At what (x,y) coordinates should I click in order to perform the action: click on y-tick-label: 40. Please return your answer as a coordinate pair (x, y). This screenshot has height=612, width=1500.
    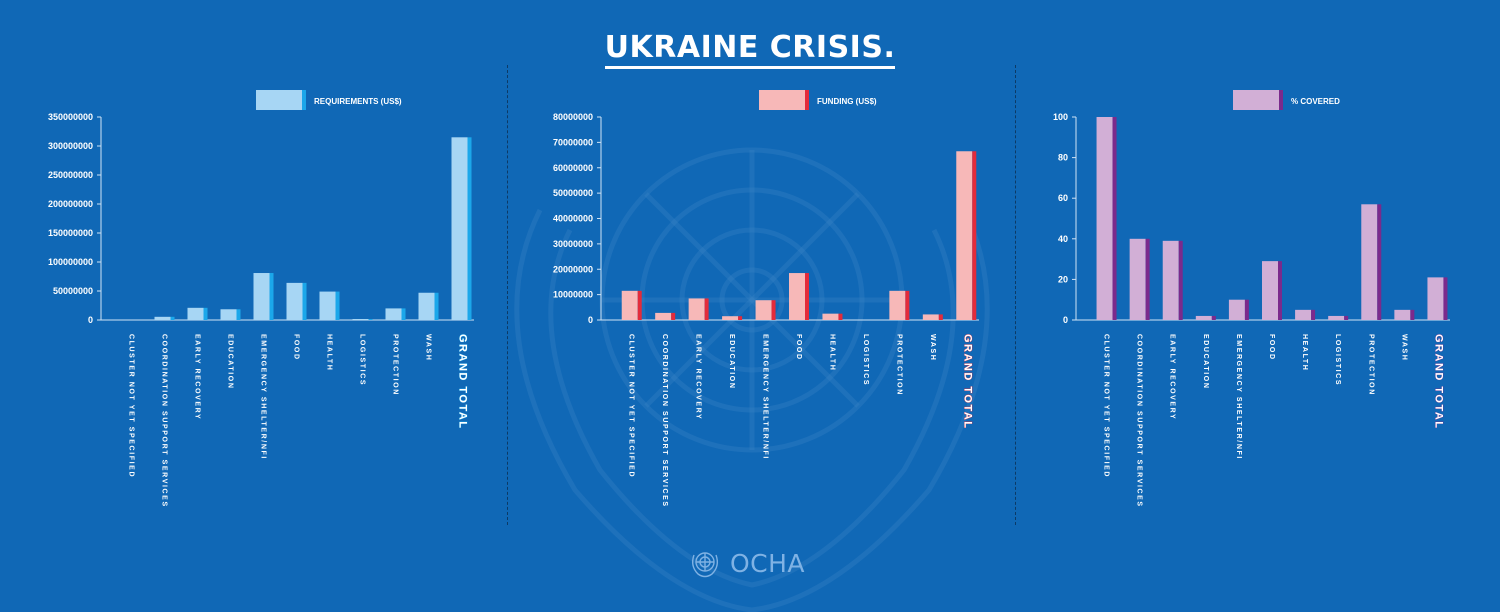
    Looking at the image, I should click on (1063, 239).